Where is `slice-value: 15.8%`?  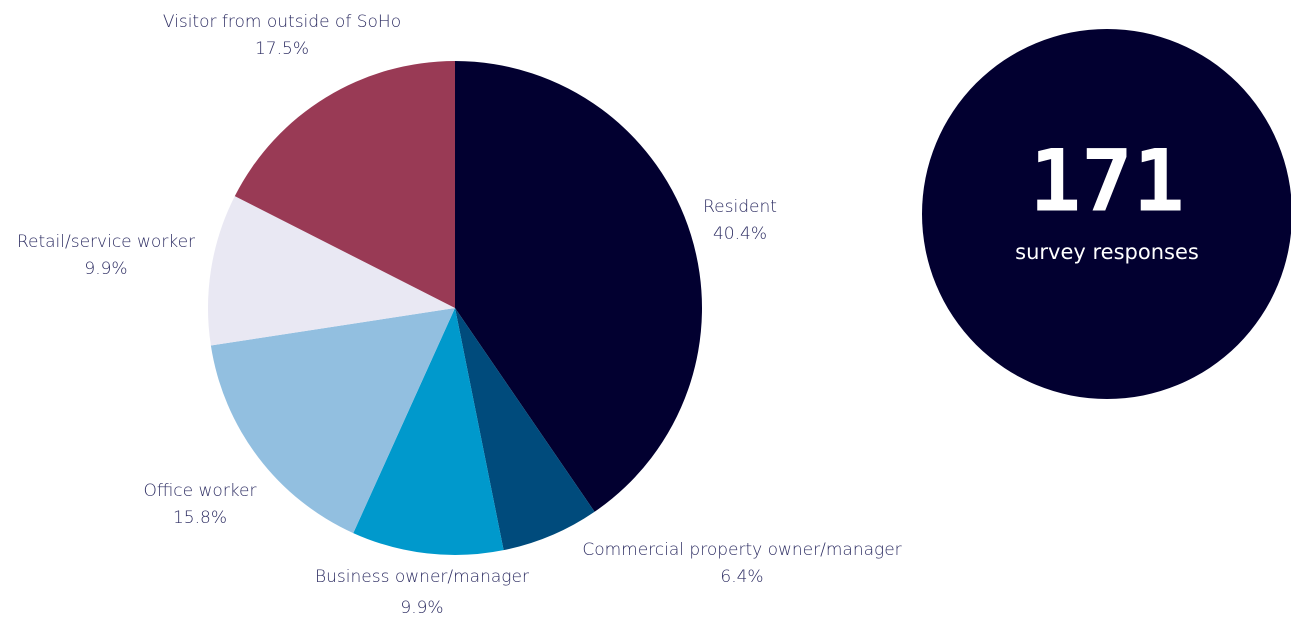 slice-value: 15.8% is located at coordinates (200, 518).